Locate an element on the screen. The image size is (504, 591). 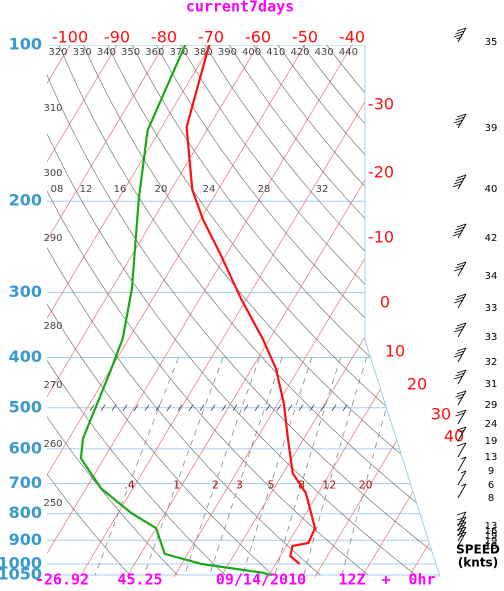
upper-label: 20 is located at coordinates (161, 189).